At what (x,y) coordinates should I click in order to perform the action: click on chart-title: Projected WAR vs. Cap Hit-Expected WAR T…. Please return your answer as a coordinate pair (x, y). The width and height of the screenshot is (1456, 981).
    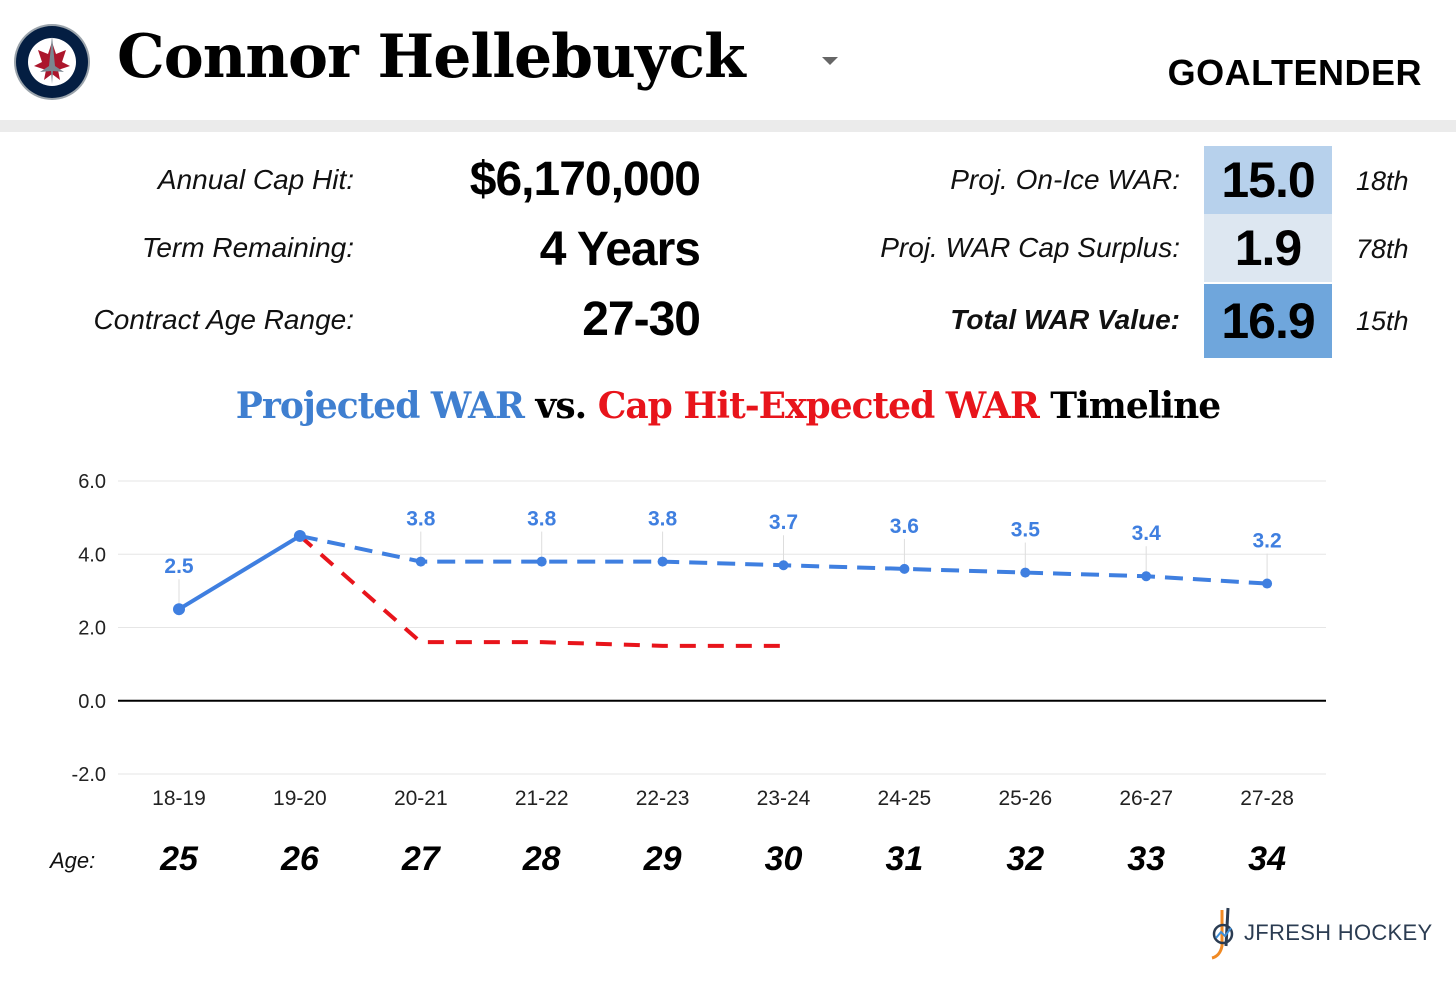
    Looking at the image, I should click on (728, 406).